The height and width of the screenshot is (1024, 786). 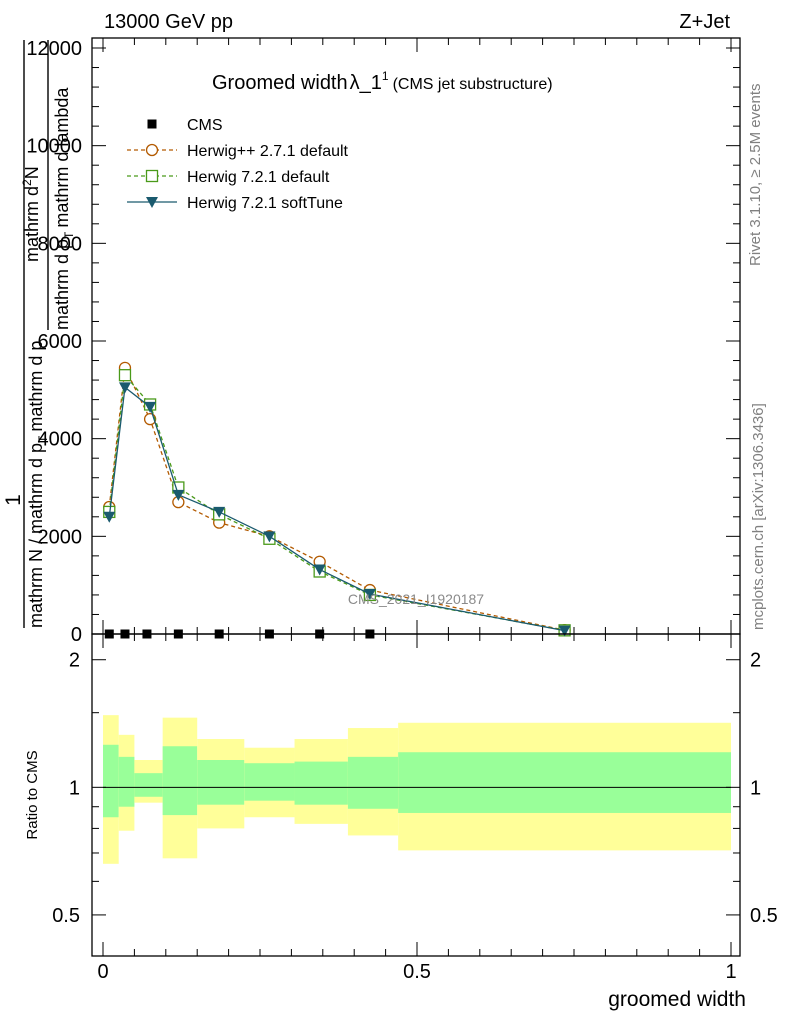 I want to click on legend-label: Herwig 7.2.1 default, so click(x=258, y=177).